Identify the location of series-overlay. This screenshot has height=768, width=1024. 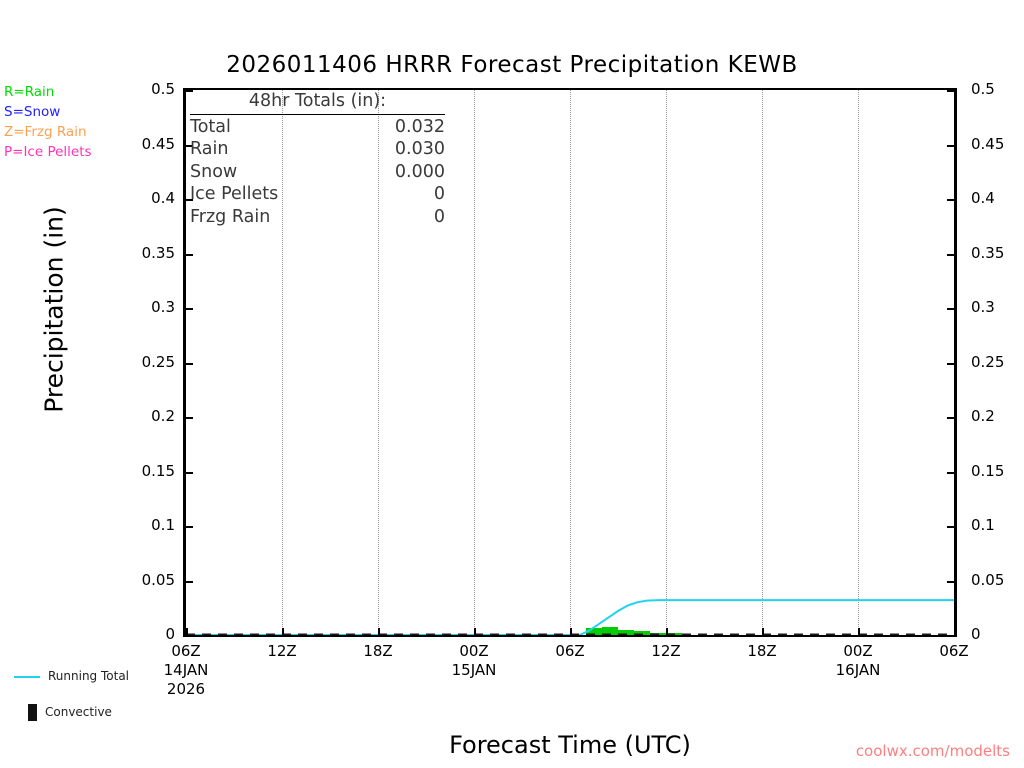
(570, 617).